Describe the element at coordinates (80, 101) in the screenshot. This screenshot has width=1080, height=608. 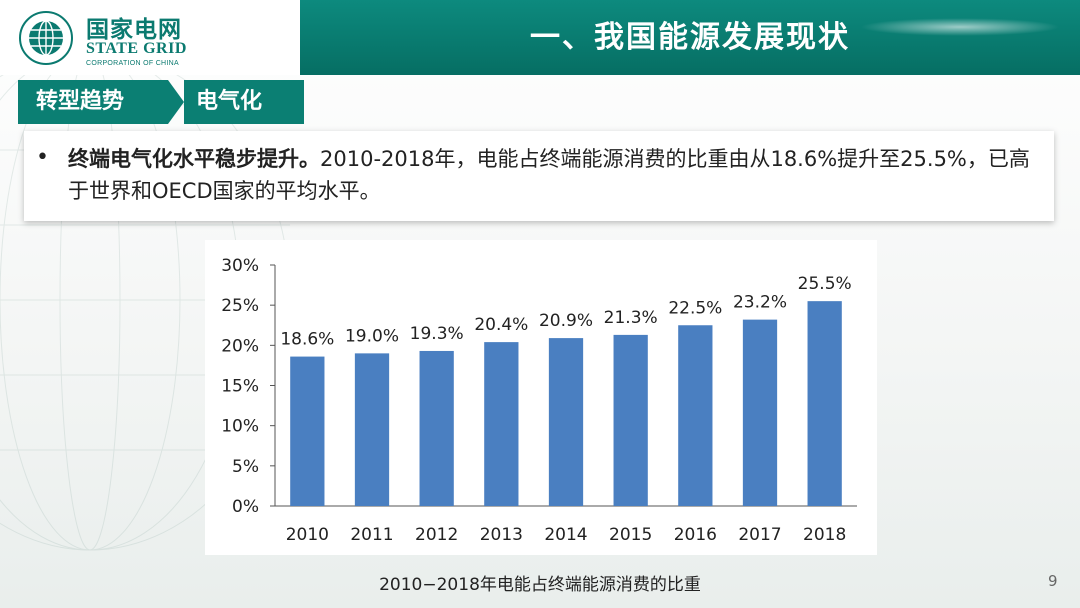
I see `breadcrumb-level1-label: 转型趋势` at that location.